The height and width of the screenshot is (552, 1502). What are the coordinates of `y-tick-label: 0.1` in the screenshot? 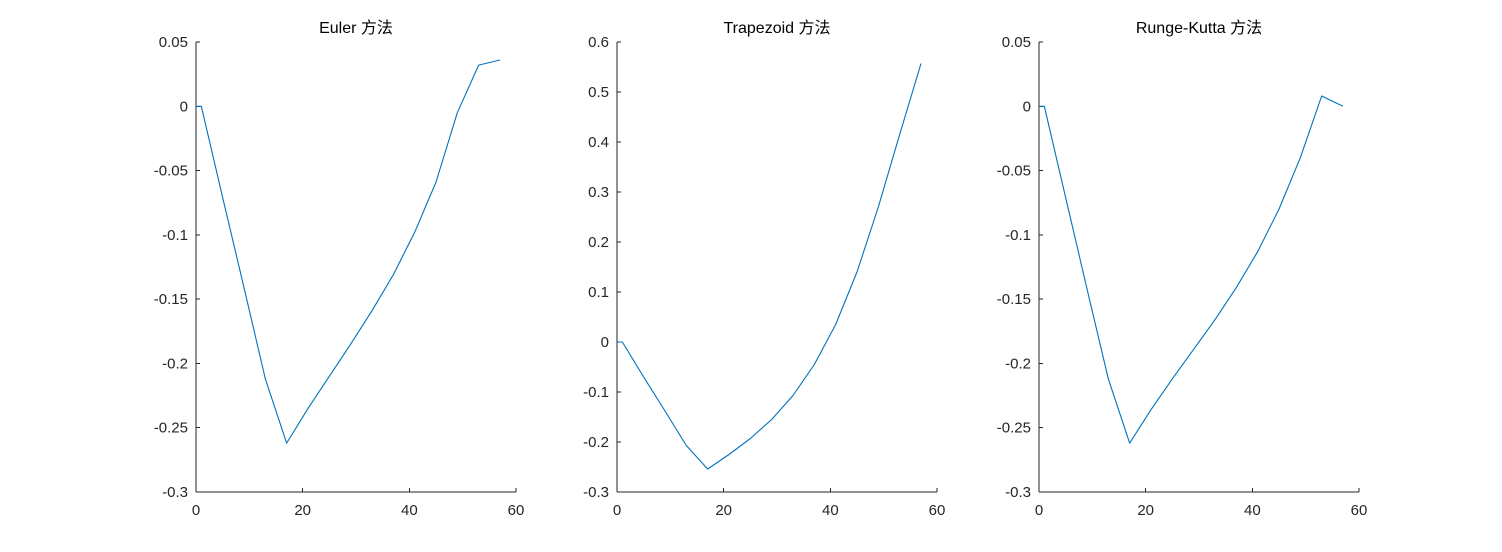 It's located at (598, 292).